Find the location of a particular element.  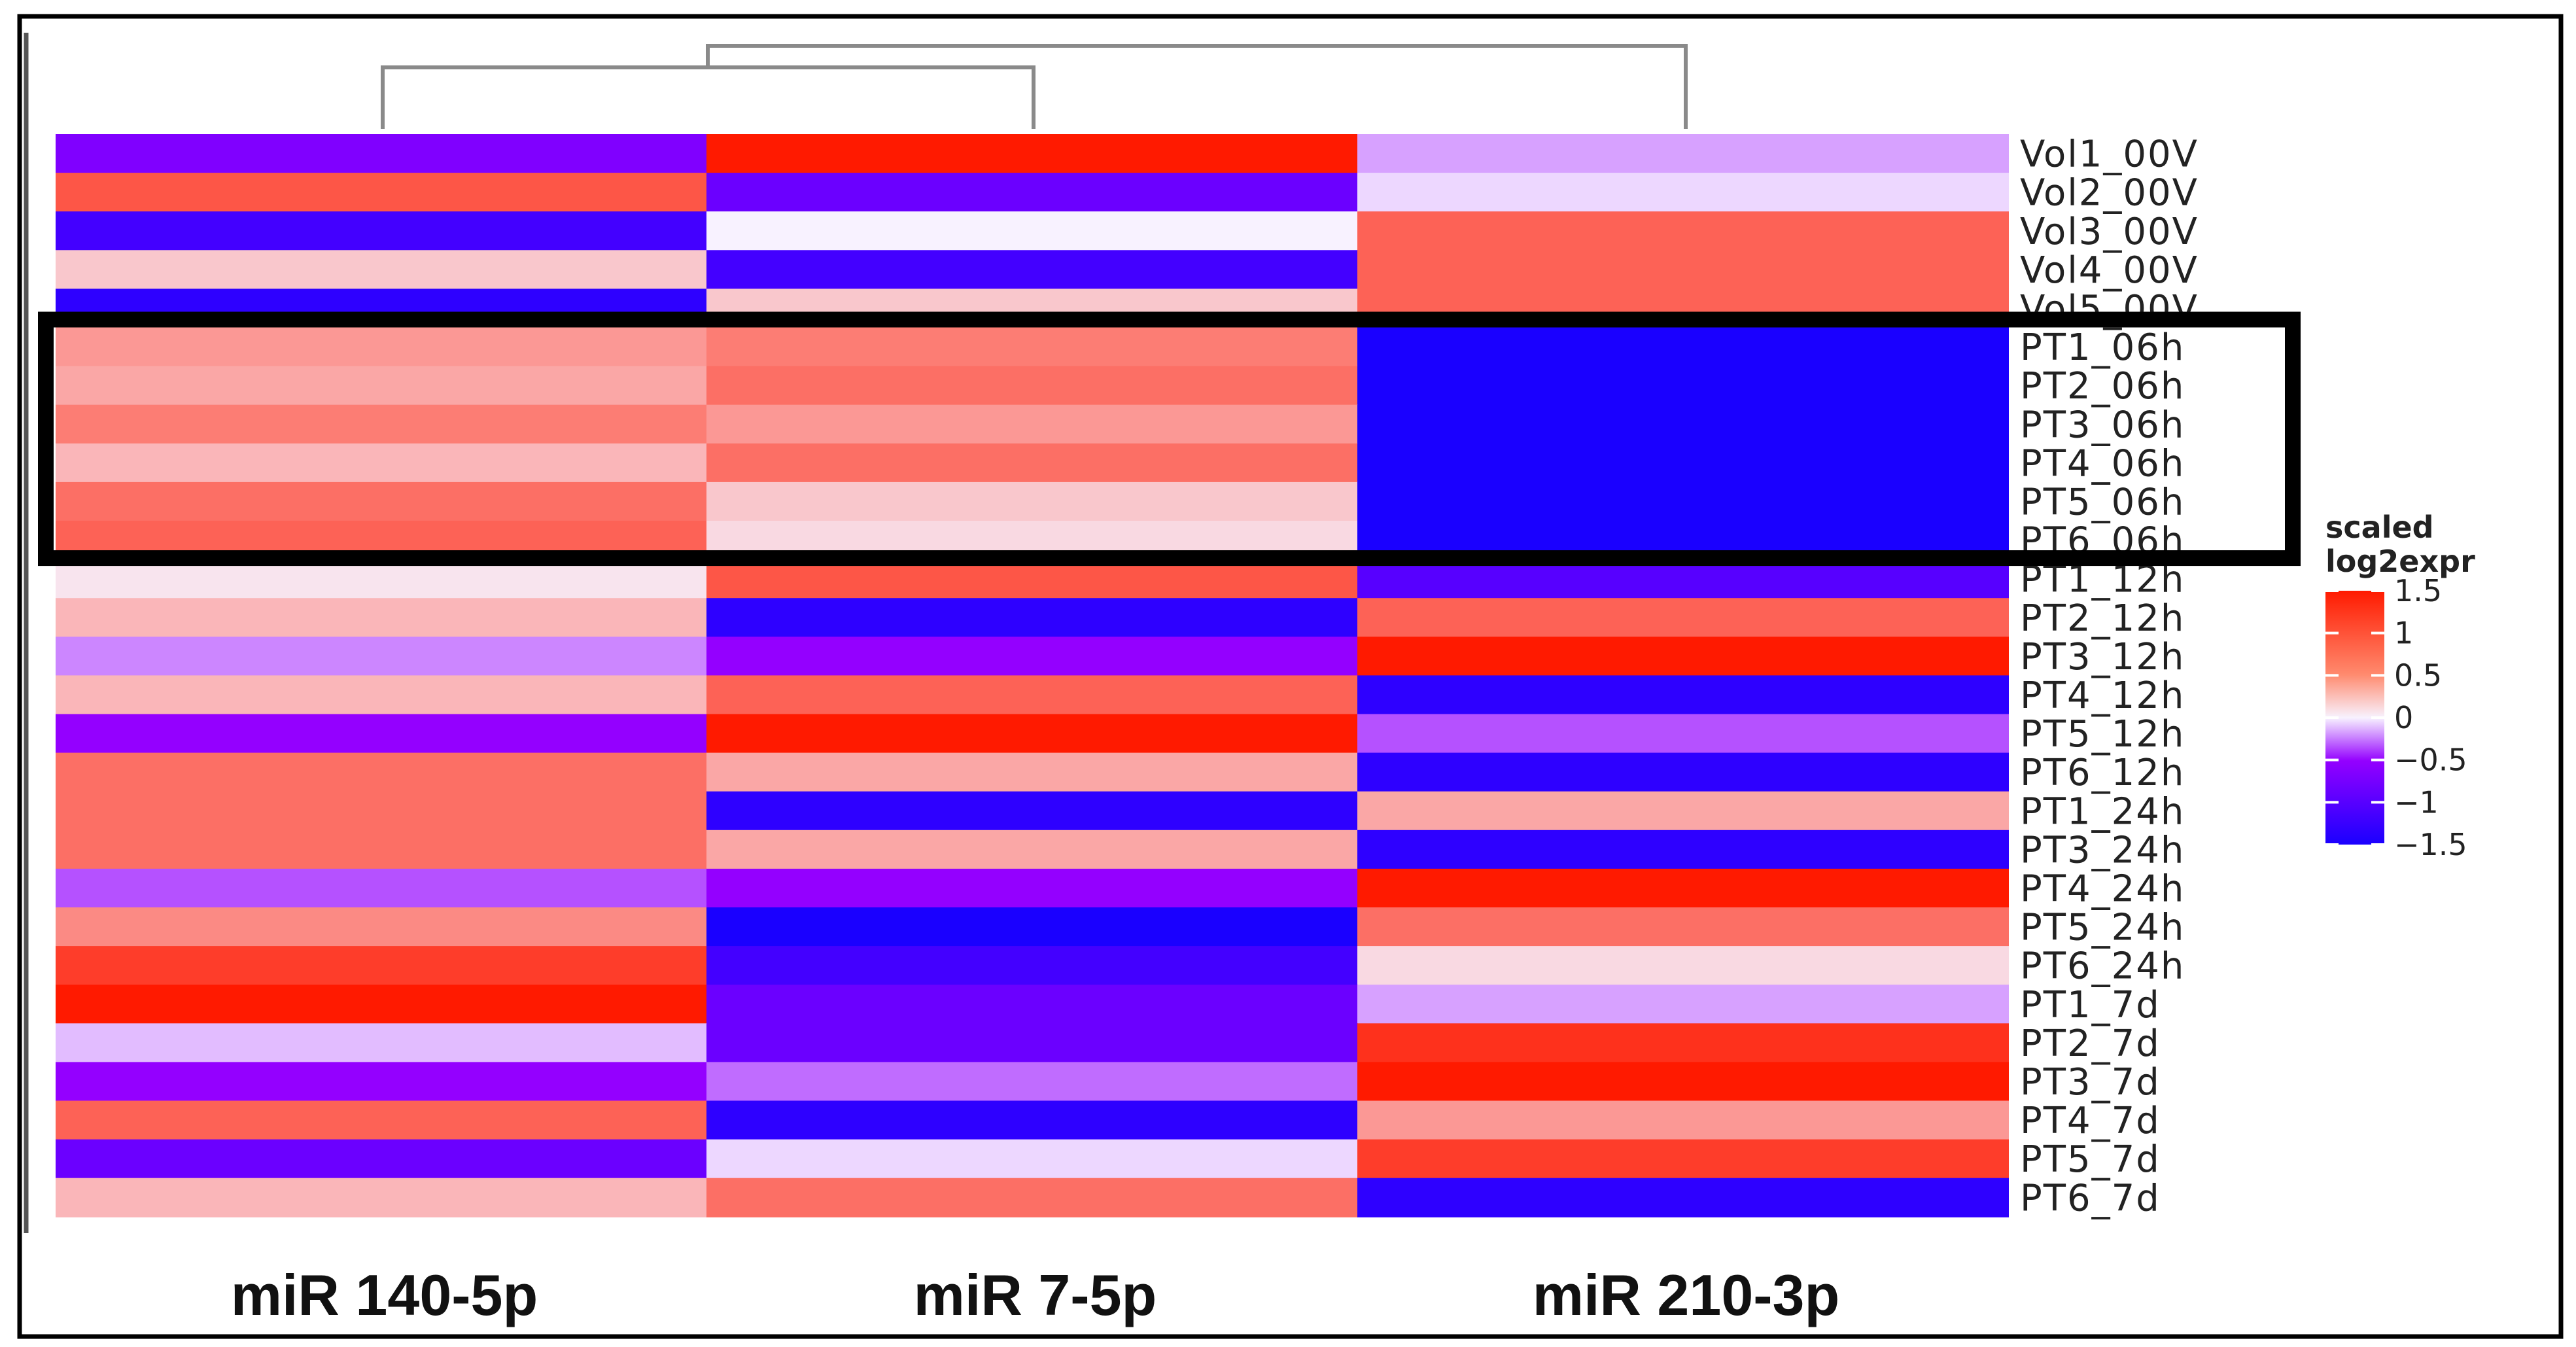

column-label: miR 7-5p is located at coordinates (1035, 1295).